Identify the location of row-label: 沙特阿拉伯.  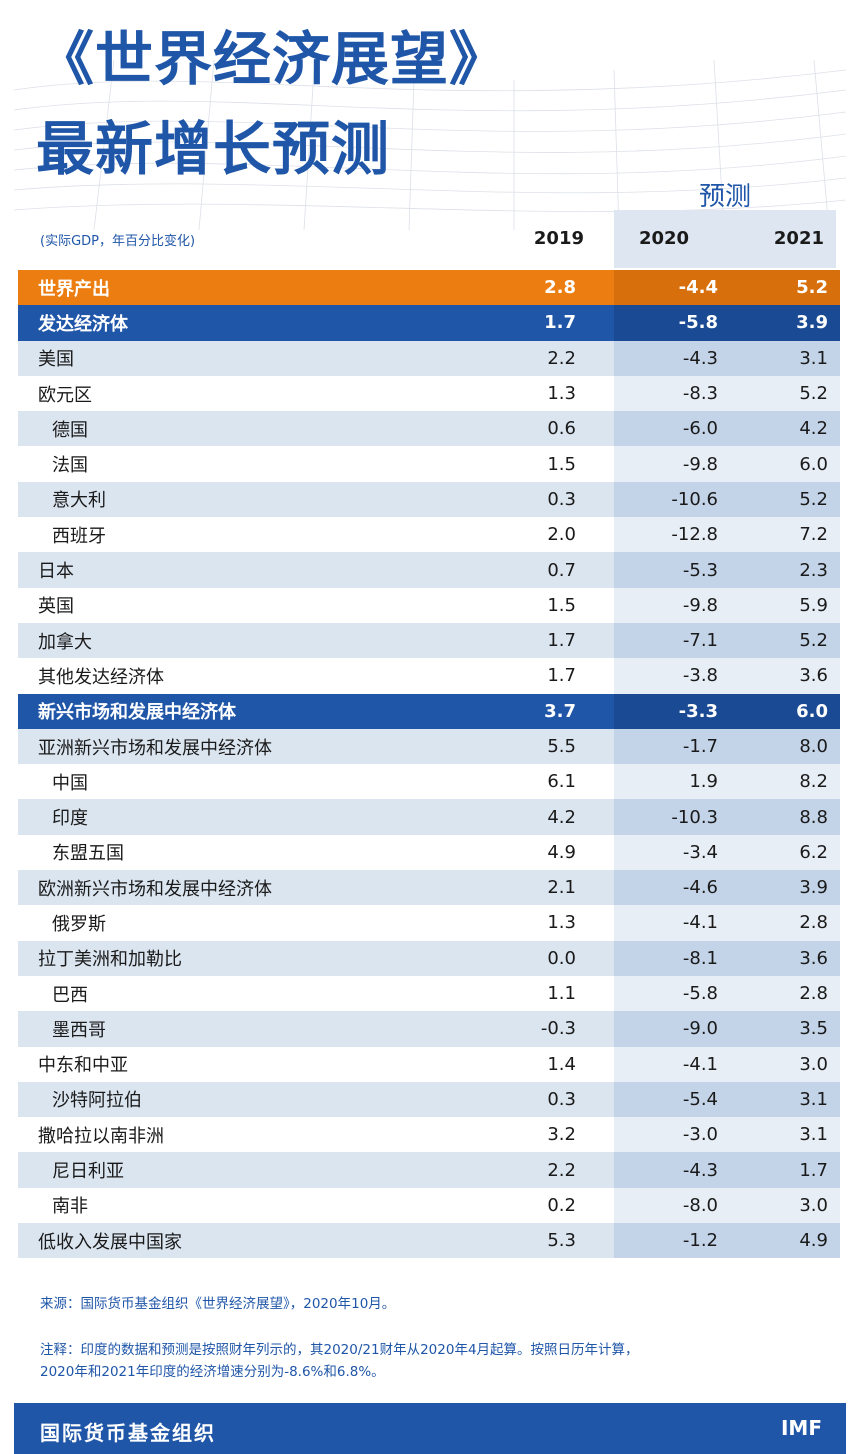
(97, 1101).